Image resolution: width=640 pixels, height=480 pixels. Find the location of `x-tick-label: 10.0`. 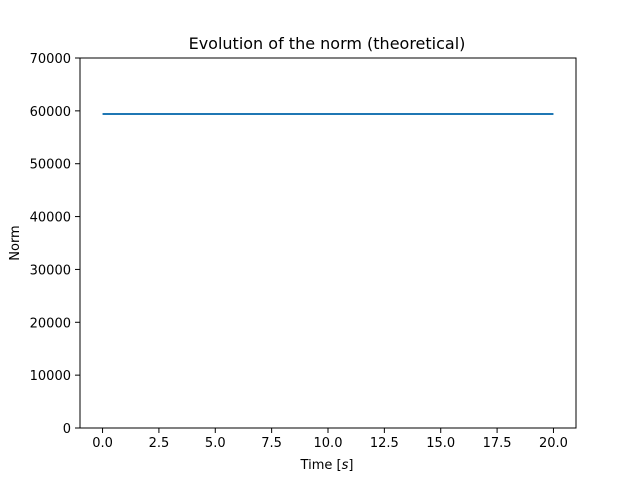

x-tick-label: 10.0 is located at coordinates (328, 443).